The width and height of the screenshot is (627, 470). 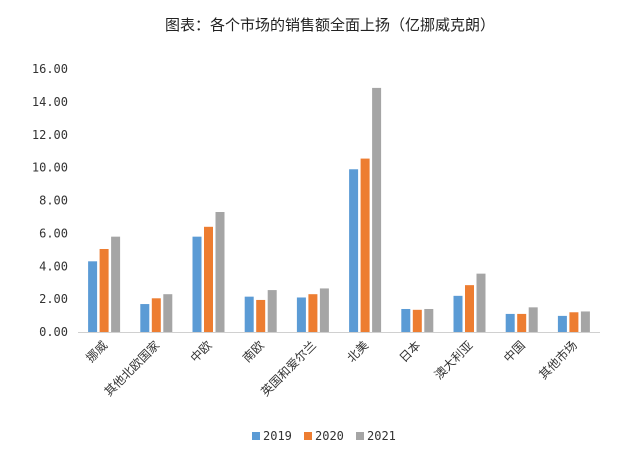 What do you see at coordinates (50, 135) in the screenshot?
I see `y-tick-label: 12.00` at bounding box center [50, 135].